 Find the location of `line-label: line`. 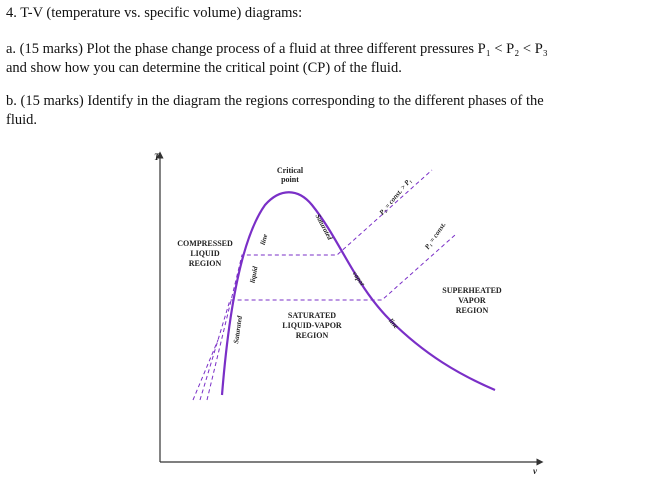

line-label: line is located at coordinates (264, 239).